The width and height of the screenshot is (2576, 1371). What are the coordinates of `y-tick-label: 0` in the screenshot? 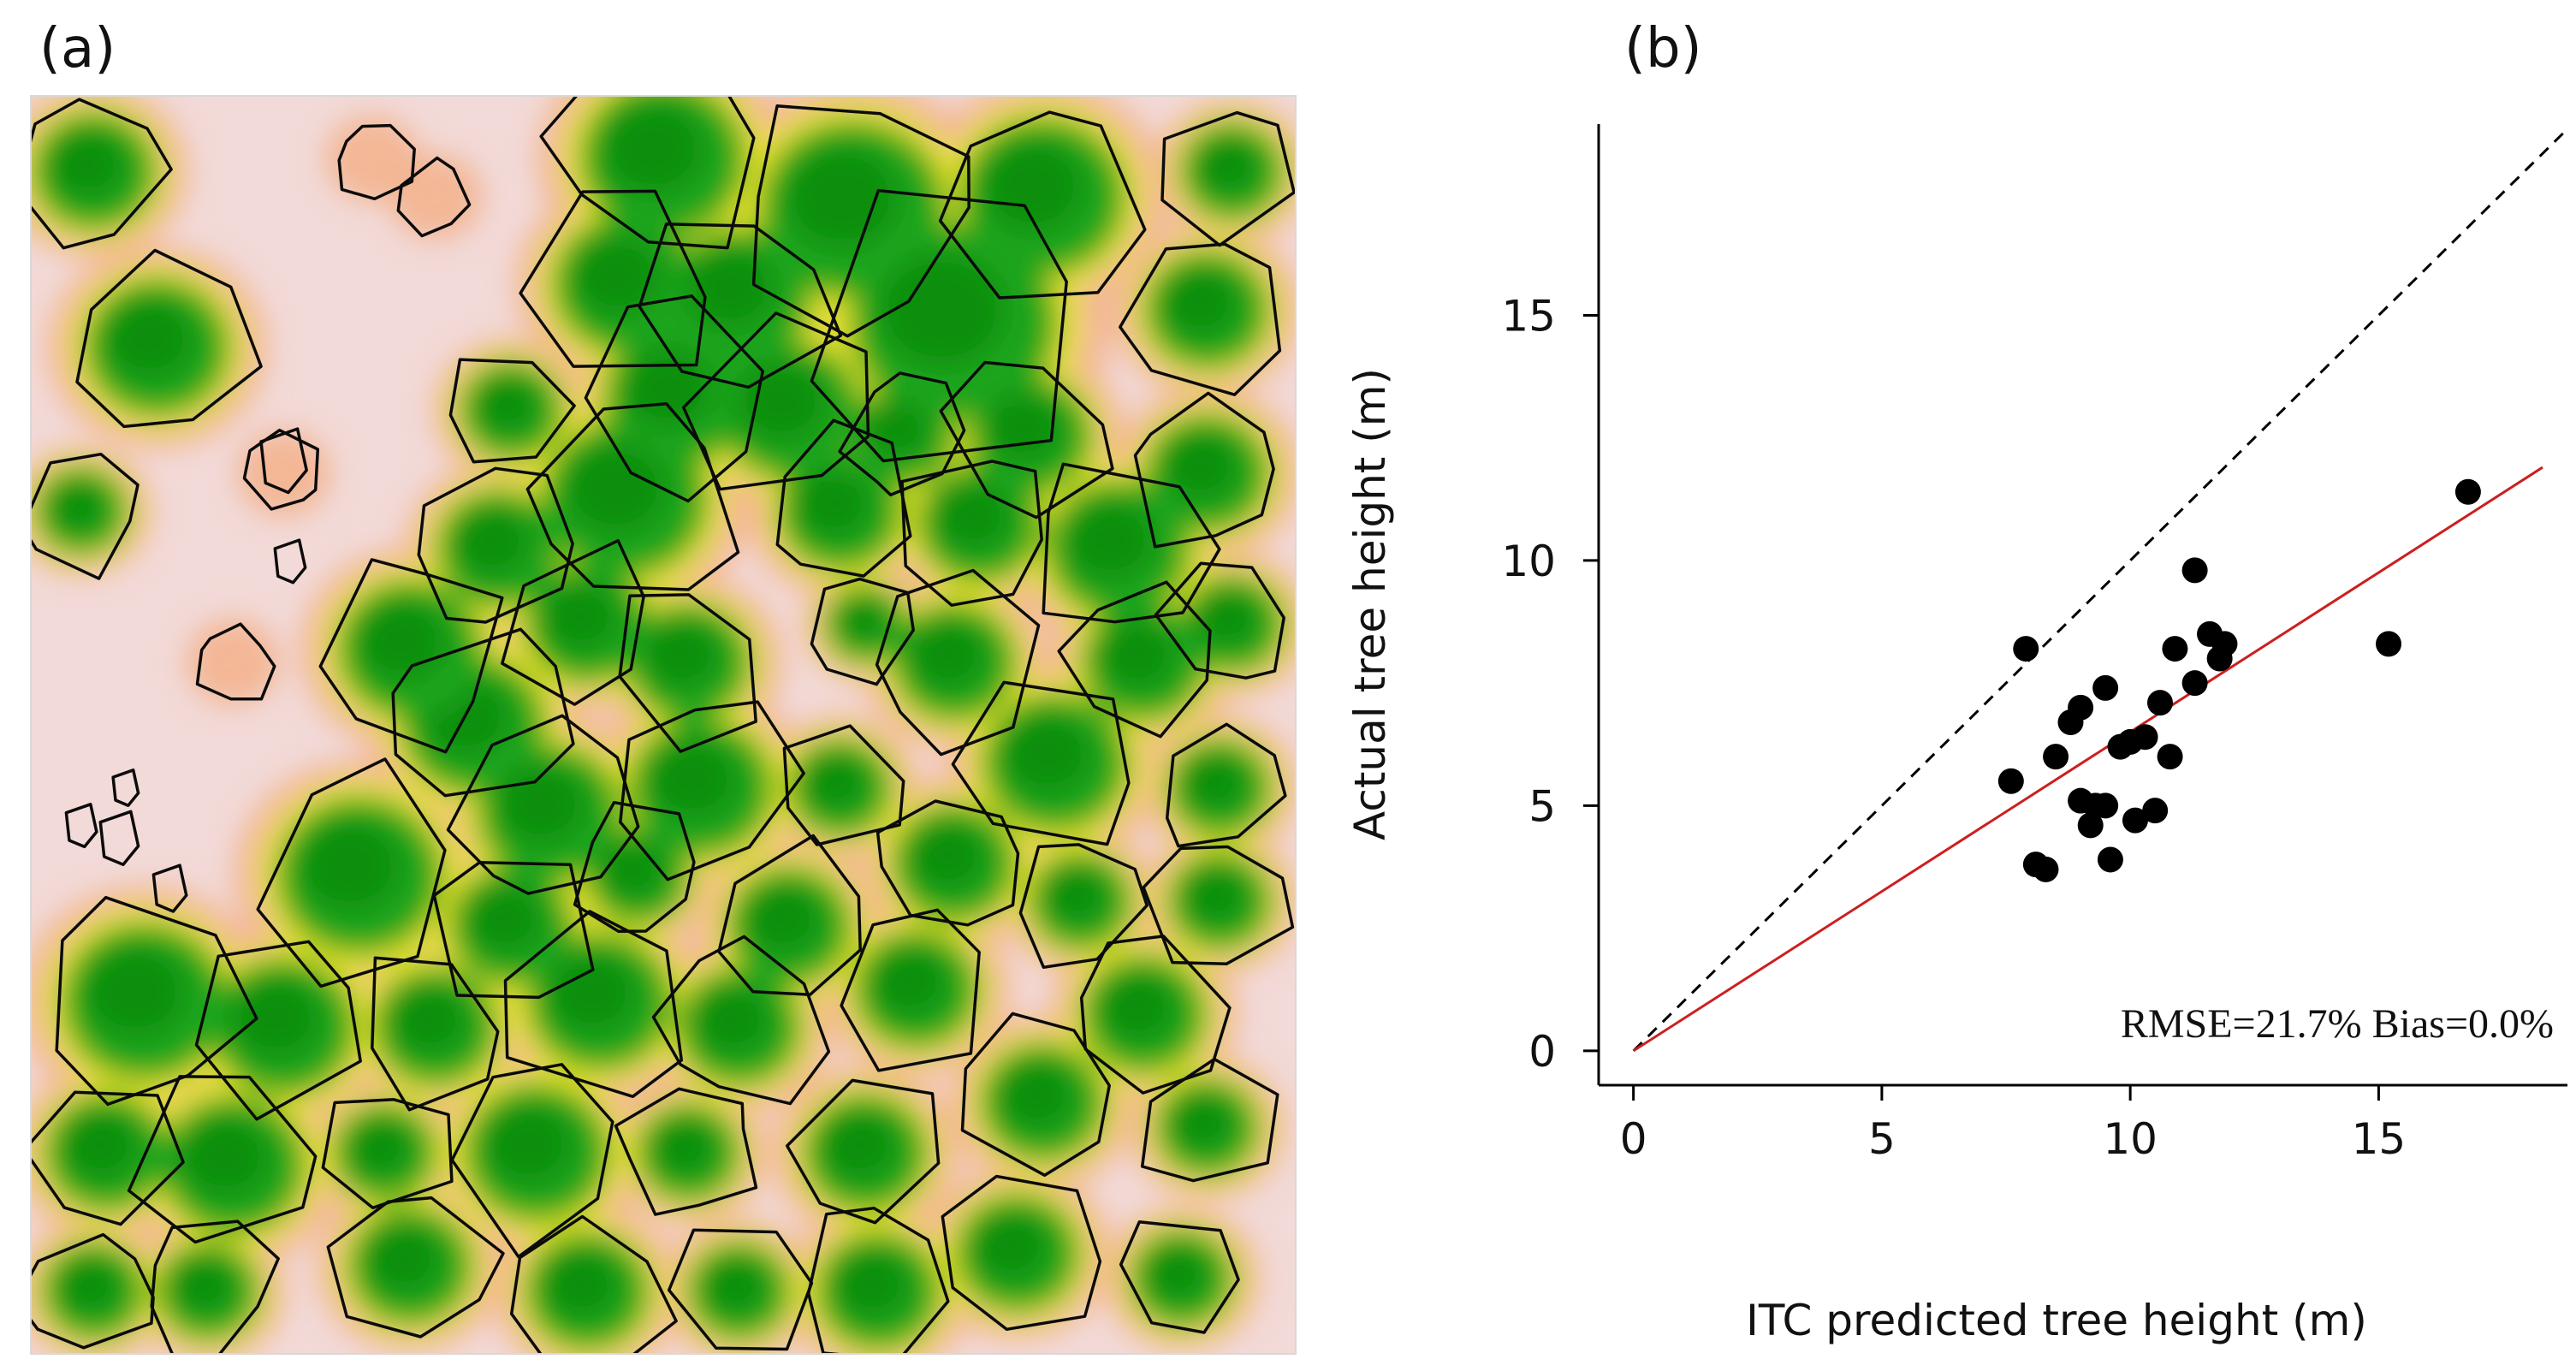 It's located at (1542, 1052).